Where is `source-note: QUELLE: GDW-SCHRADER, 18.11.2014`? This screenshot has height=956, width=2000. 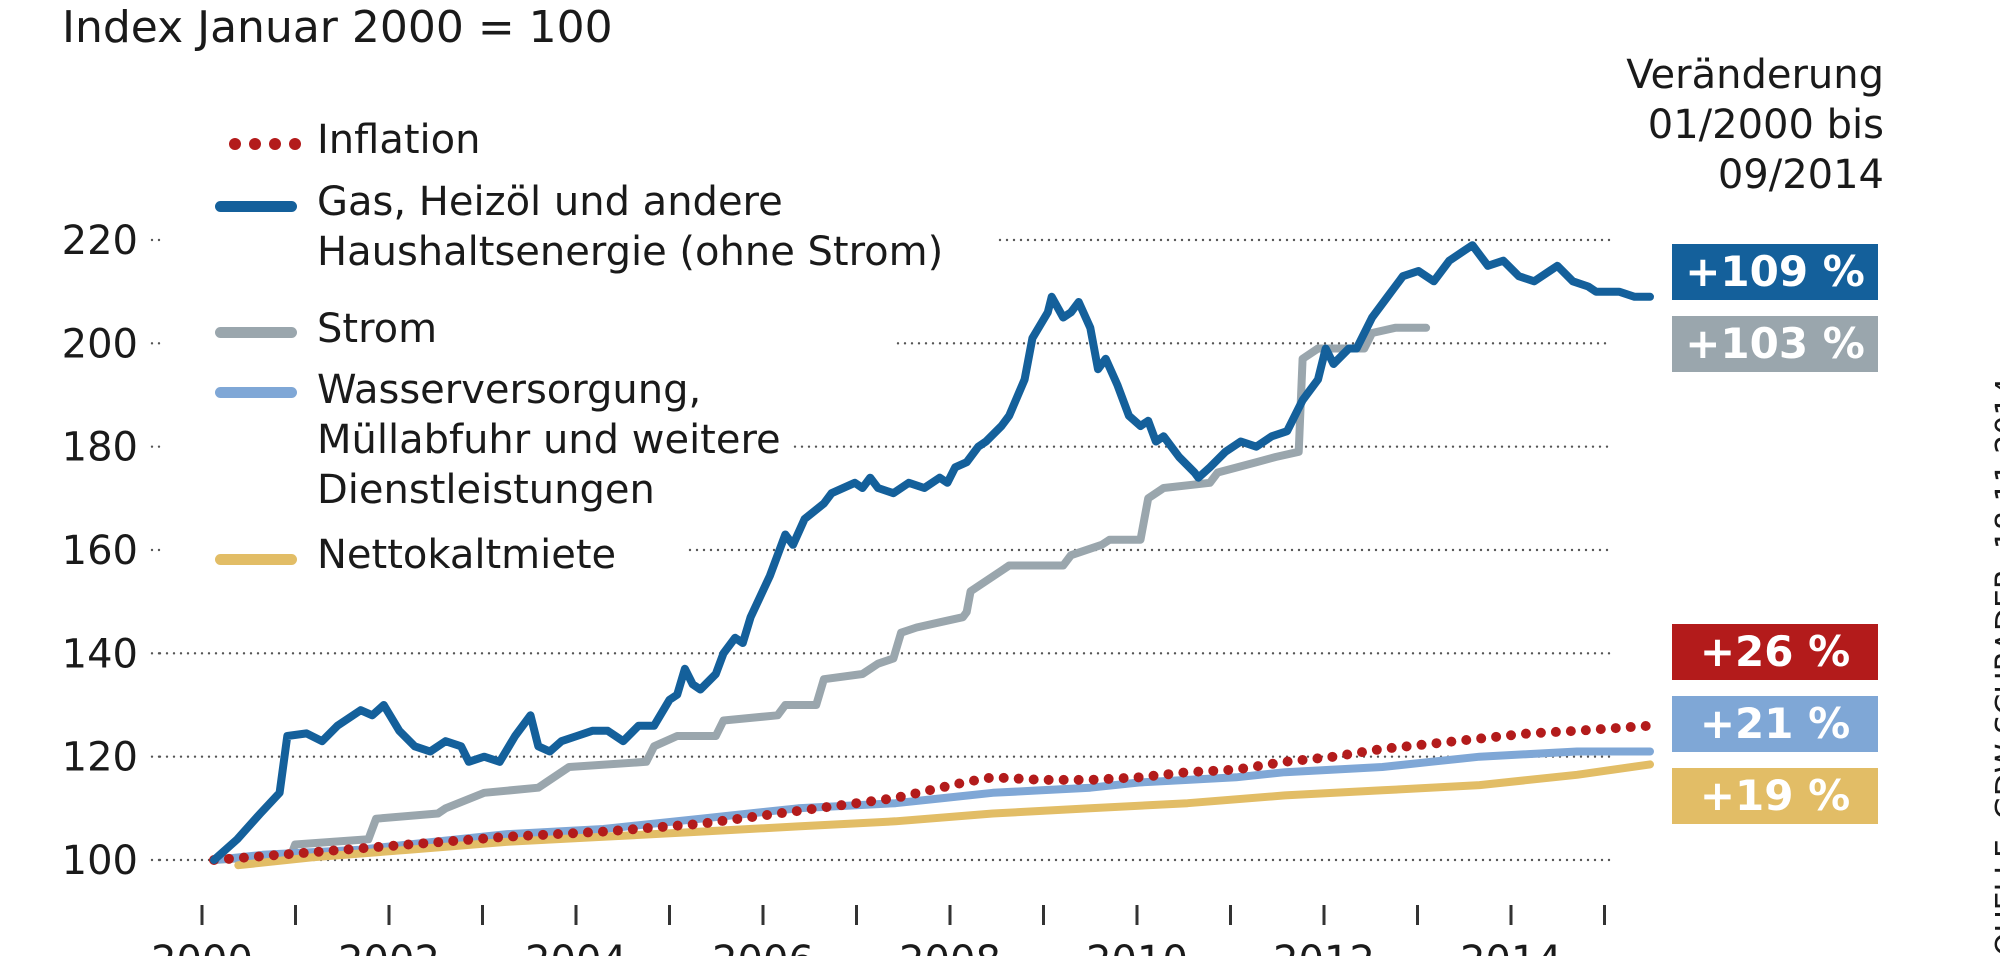
source-note: QUELLE: GDW-SCHRADER, 18.11.2014 is located at coordinates (1995, 666).